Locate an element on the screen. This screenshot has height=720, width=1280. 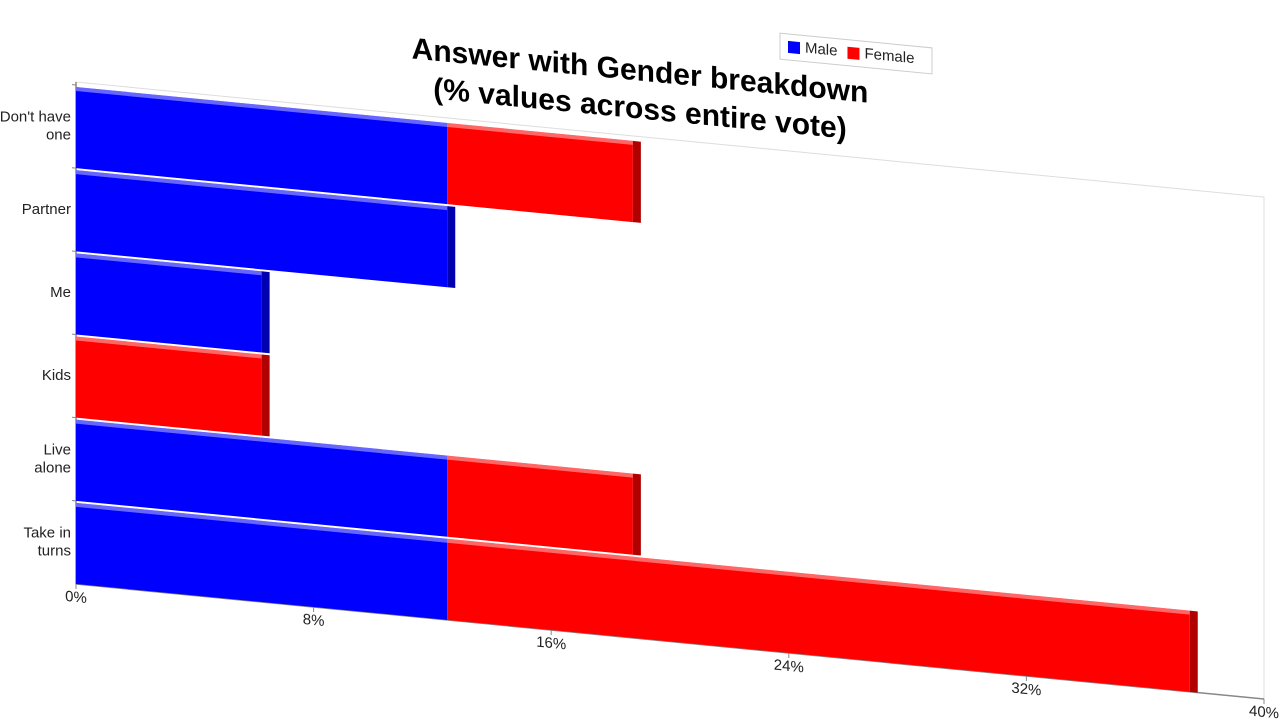
y-tick-label: Live alone is located at coordinates (52, 458).